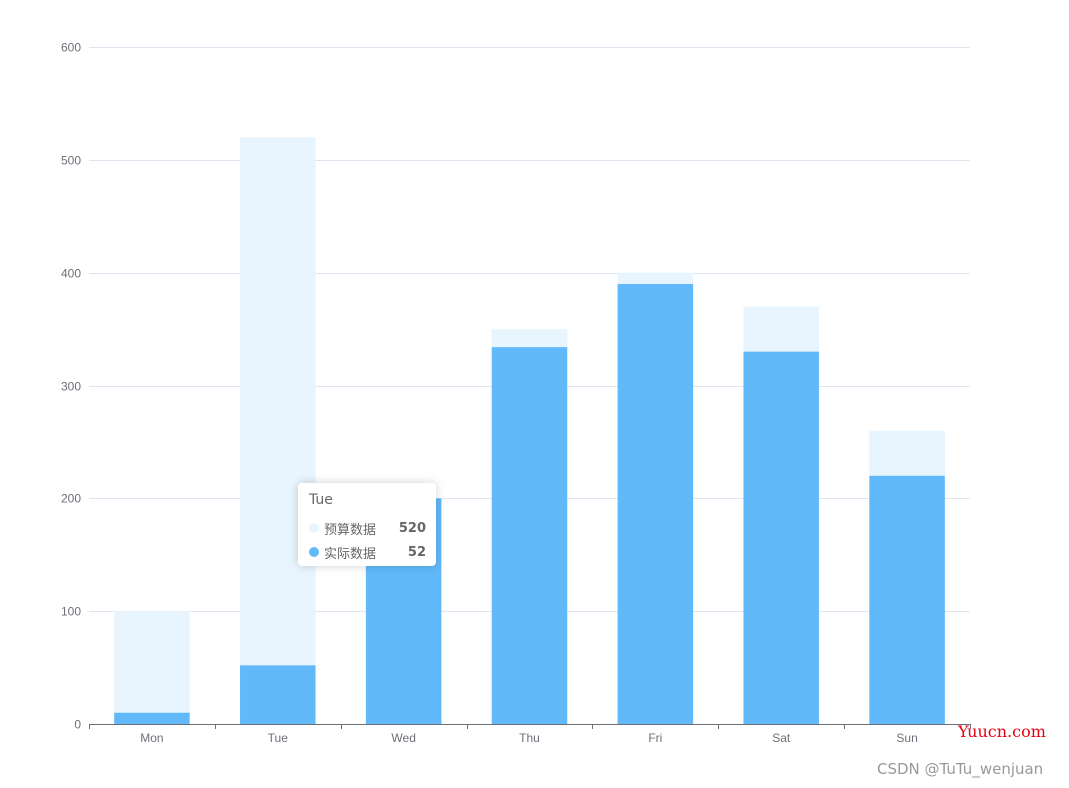  What do you see at coordinates (151, 738) in the screenshot?
I see `x-tick-label: Mon` at bounding box center [151, 738].